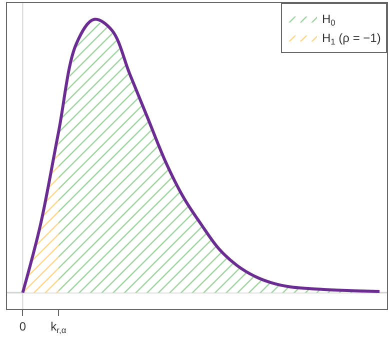 The height and width of the screenshot is (337, 392). I want to click on legend-label: H$_{1}$ (ρ = −1), so click(351, 39).